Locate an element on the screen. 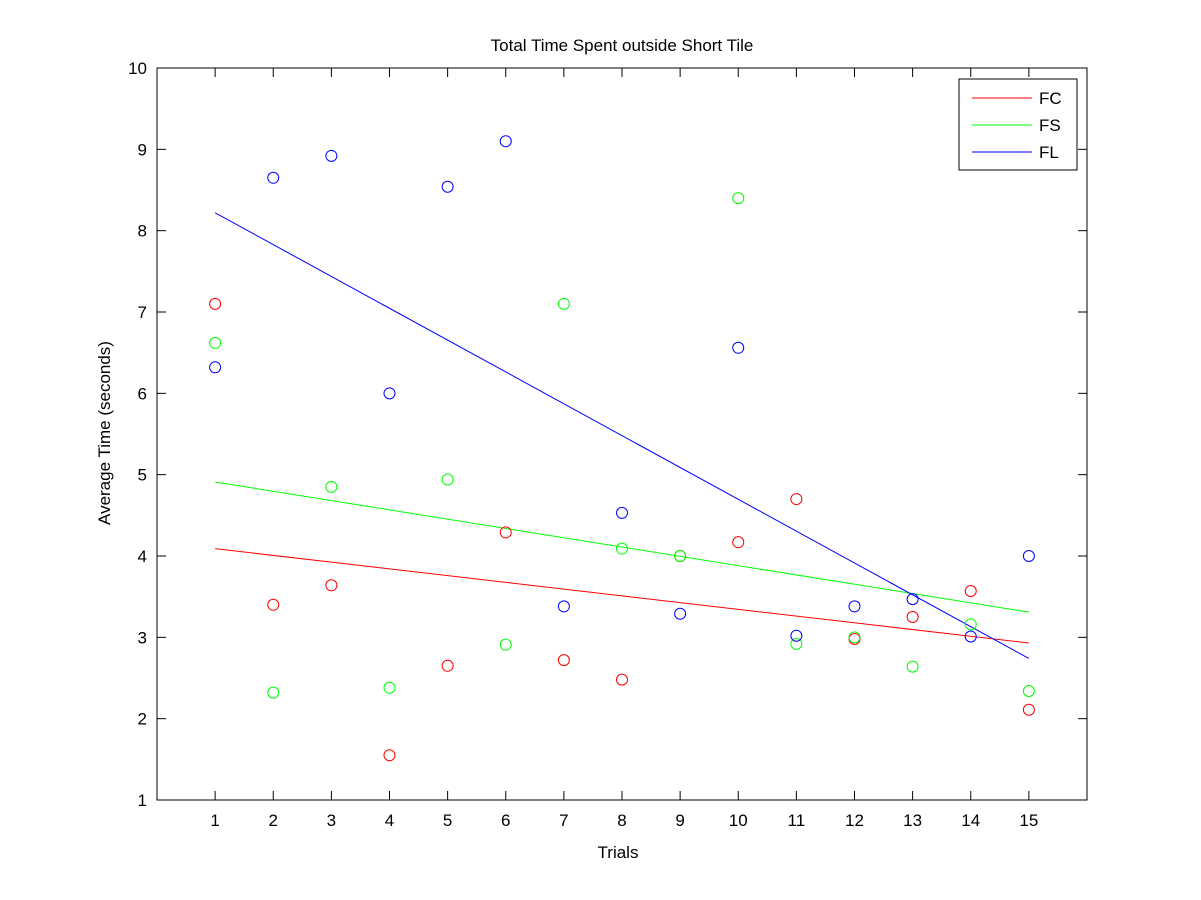 Image resolution: width=1201 pixels, height=900 pixels. x-tick-label: 6 is located at coordinates (505, 820).